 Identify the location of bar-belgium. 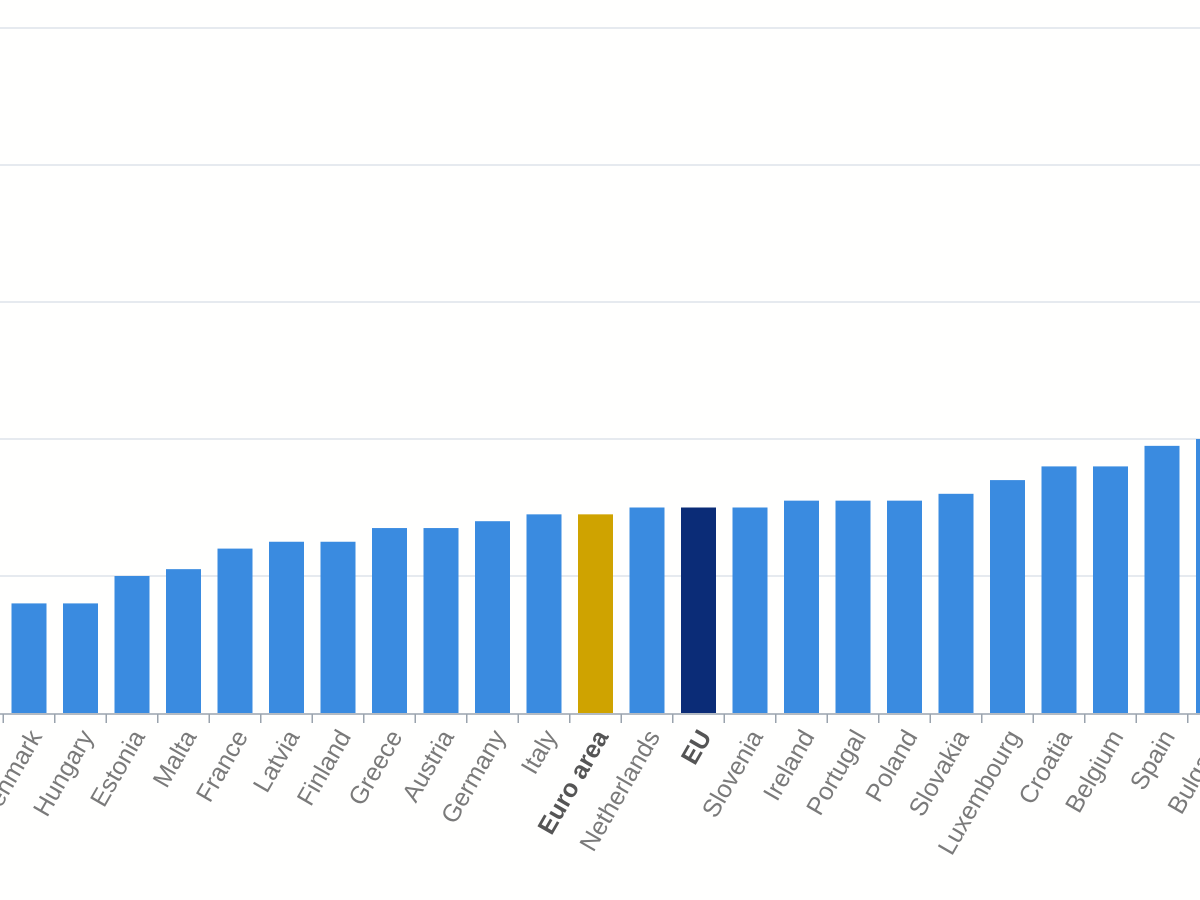
(1110, 589).